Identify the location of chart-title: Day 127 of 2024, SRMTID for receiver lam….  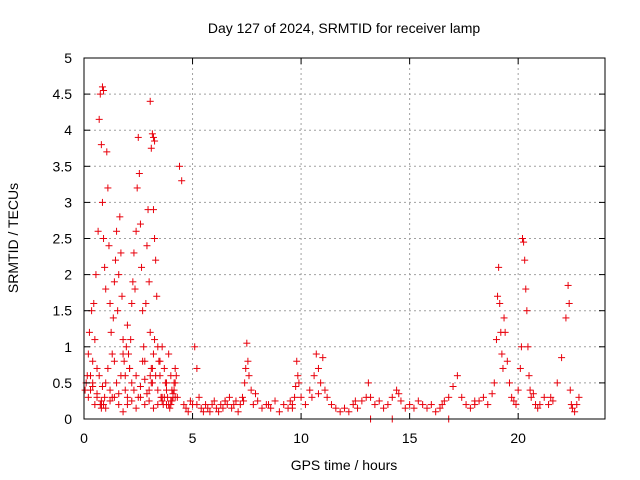
(344, 28).